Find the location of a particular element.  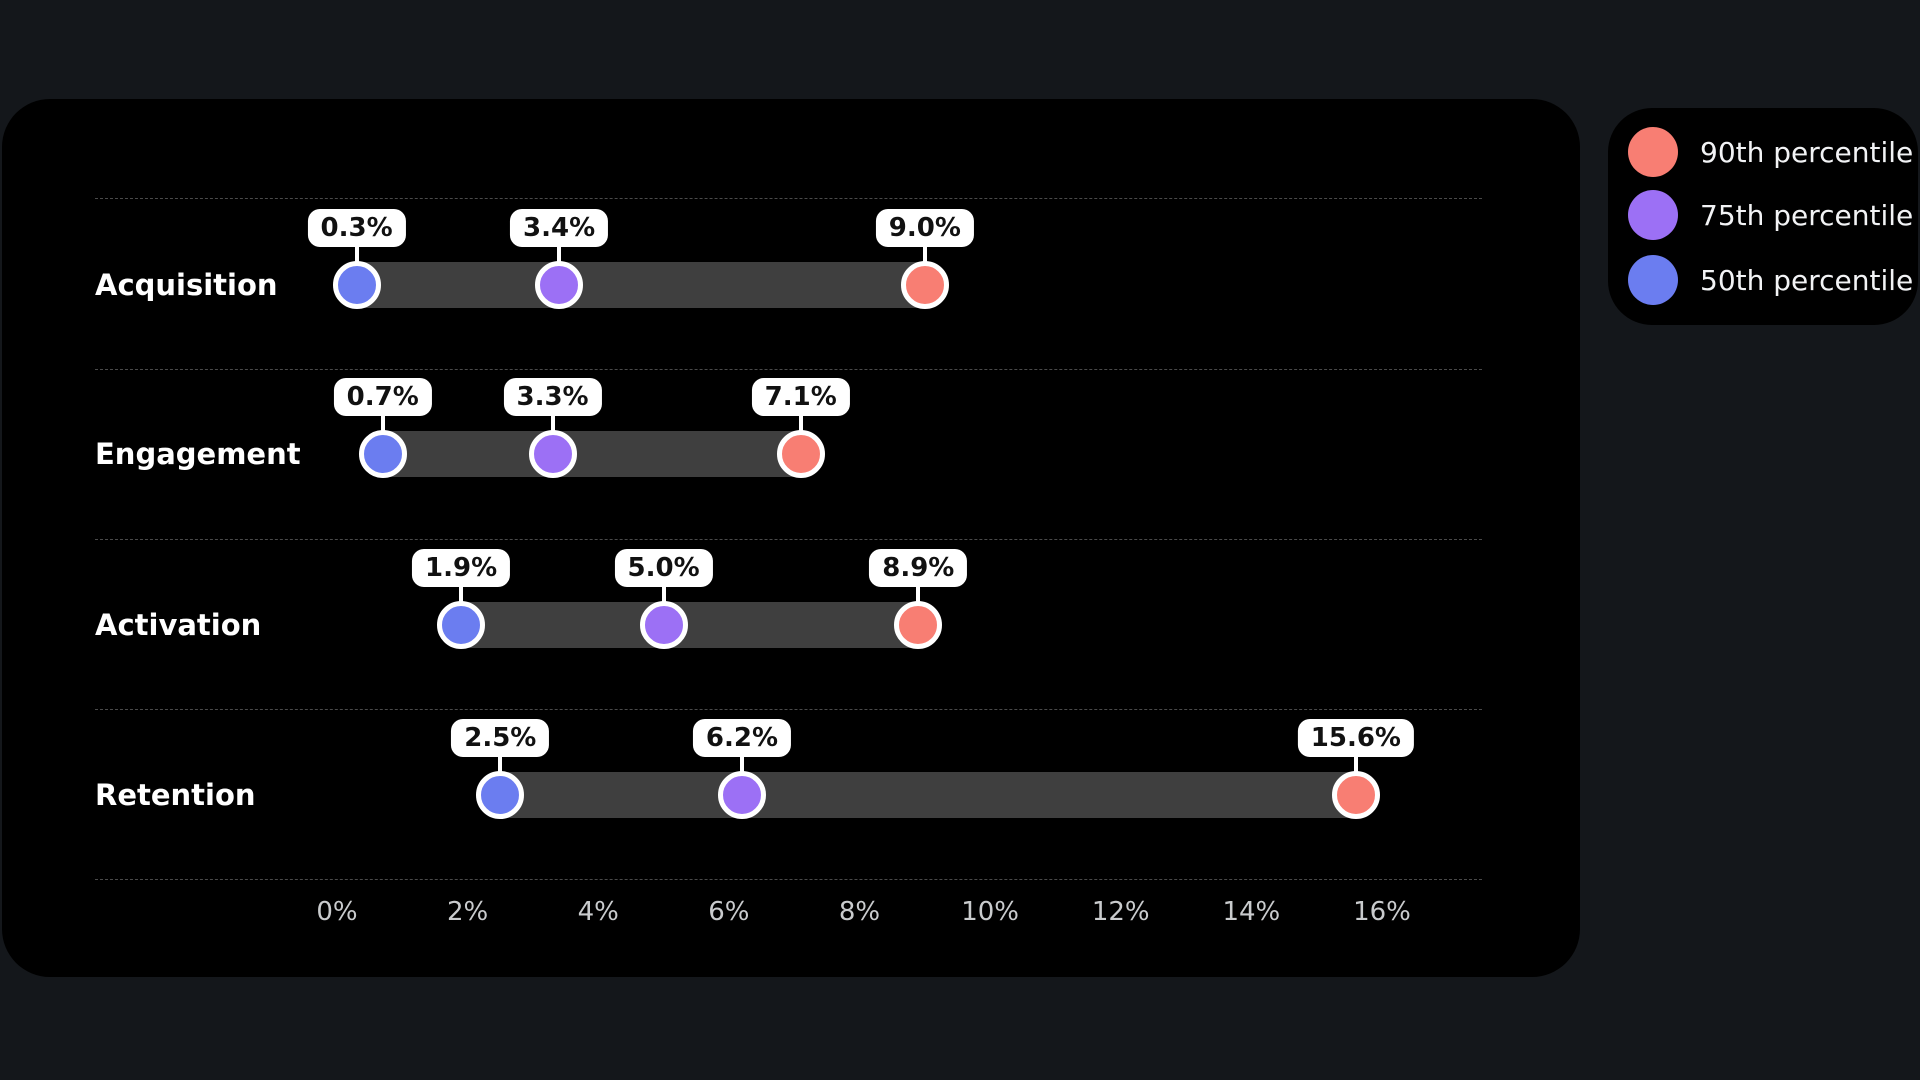

value-label: 3.3% is located at coordinates (552, 397).